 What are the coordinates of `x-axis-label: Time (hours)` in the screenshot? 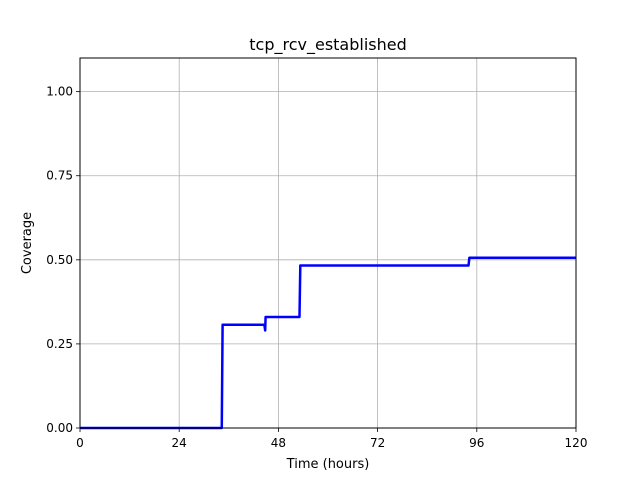 It's located at (328, 464).